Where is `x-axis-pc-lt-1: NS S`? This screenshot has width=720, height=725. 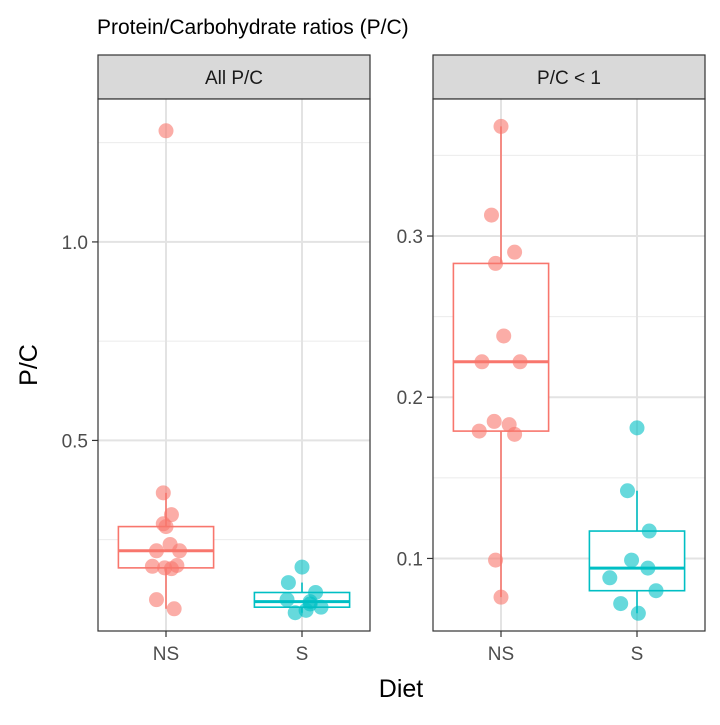 x-axis-pc-lt-1: NS S is located at coordinates (566, 648).